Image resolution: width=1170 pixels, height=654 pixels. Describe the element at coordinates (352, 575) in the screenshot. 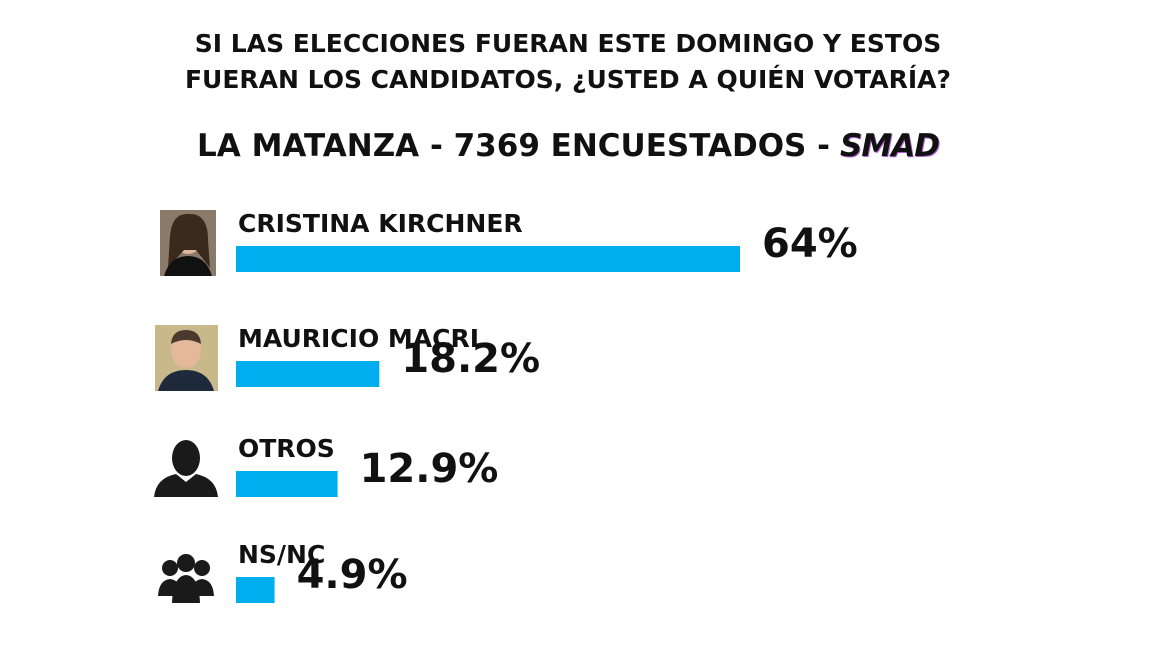

I see `value-label: 4.9%` at that location.